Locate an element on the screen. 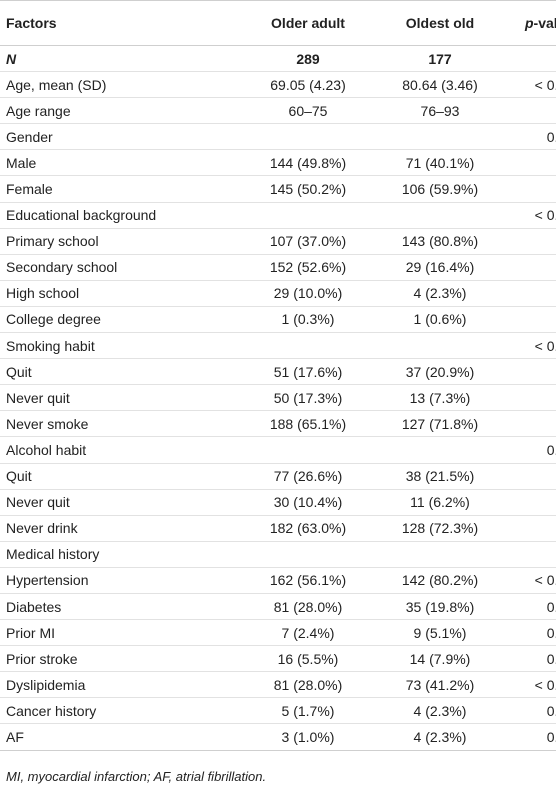  table-row: Prior stroke 16 (5.5%) 14 (7.9%) 0.33 is located at coordinates (278, 659).